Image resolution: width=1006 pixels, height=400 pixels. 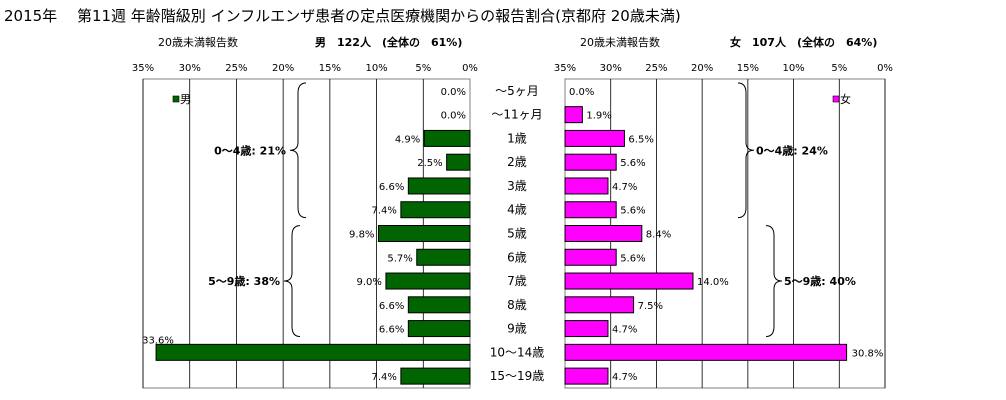 I want to click on left-tick-label: 15%, so click(x=330, y=68).